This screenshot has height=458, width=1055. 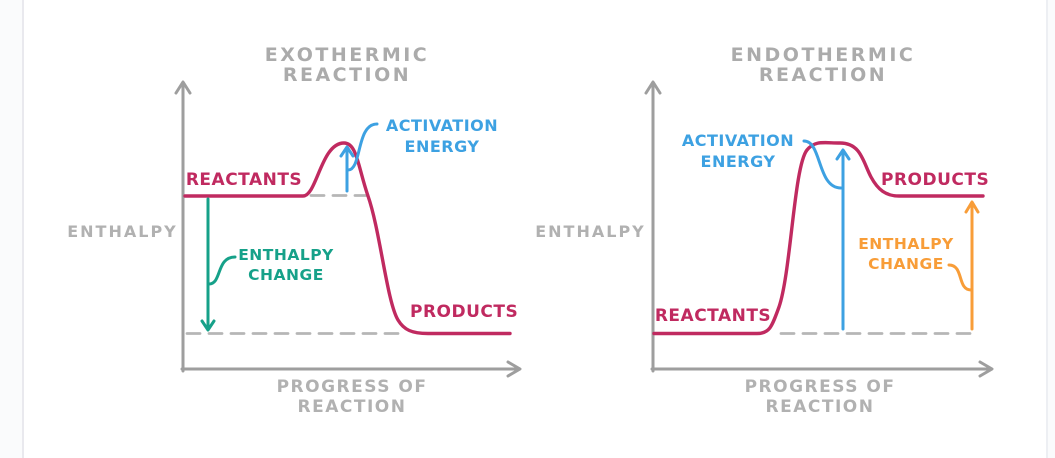 I want to click on exothermic-enthalpy-change-label: ENTHALPY CHANGE, so click(x=286, y=265).